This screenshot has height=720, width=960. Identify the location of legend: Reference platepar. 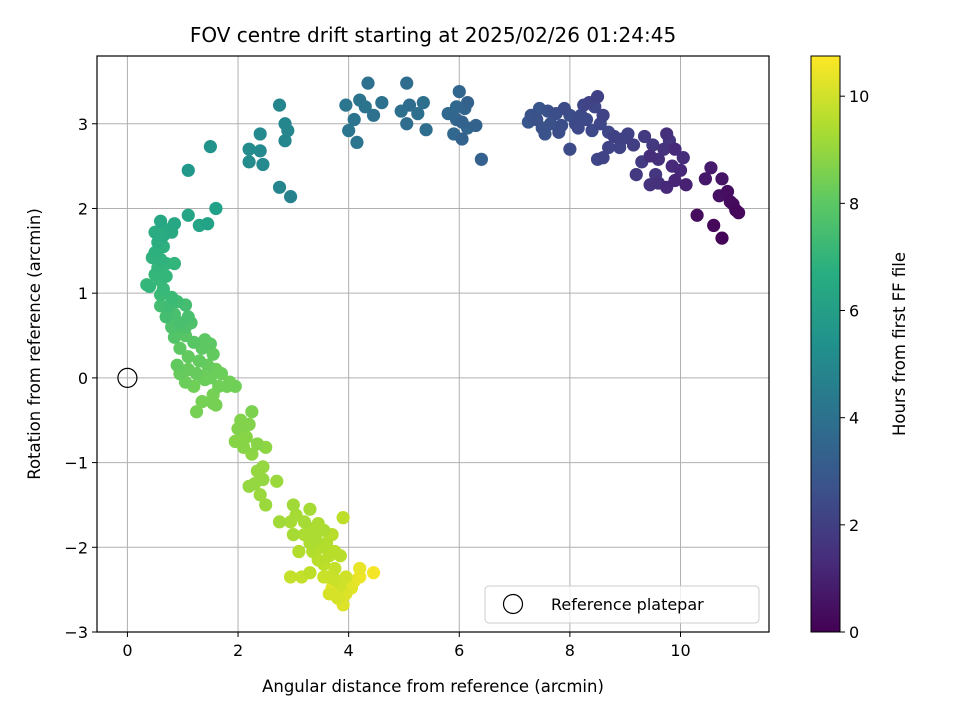
(622, 604).